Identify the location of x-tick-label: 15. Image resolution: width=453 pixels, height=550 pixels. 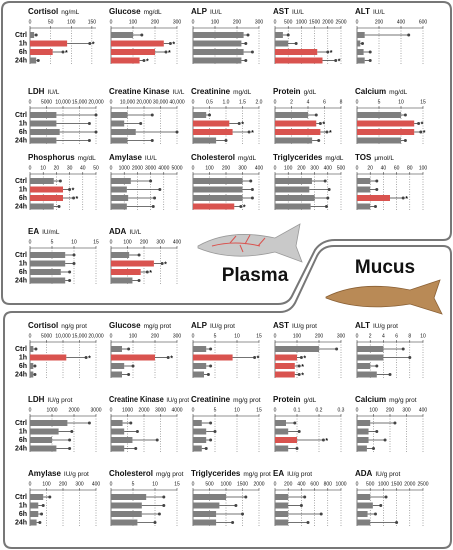
(177, 484).